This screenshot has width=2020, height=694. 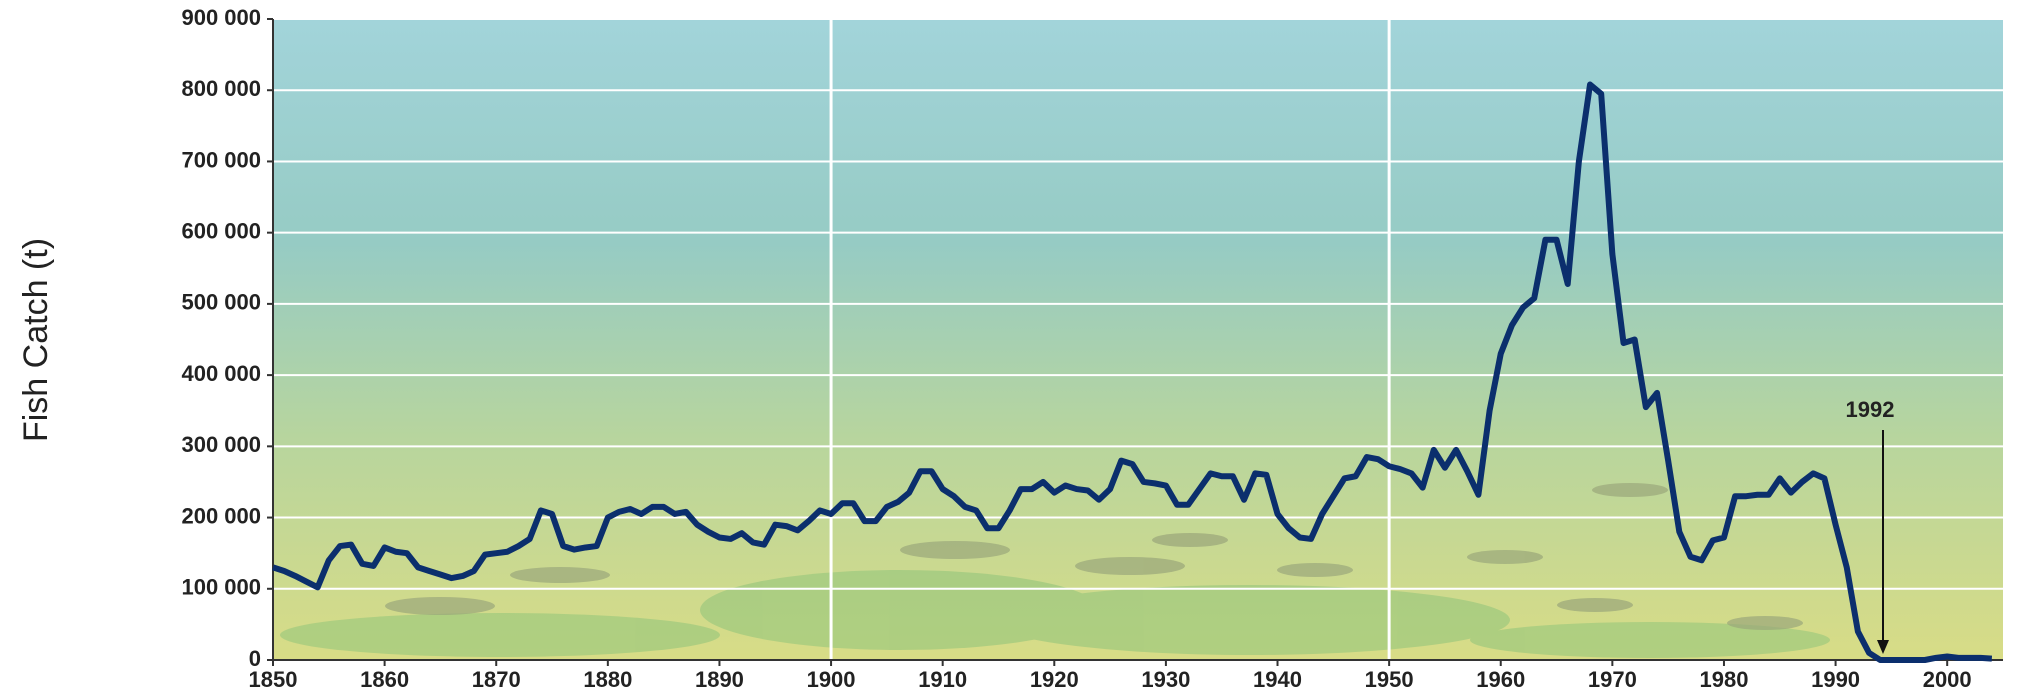 What do you see at coordinates (221, 587) in the screenshot?
I see `y-tick-label: 100 000` at bounding box center [221, 587].